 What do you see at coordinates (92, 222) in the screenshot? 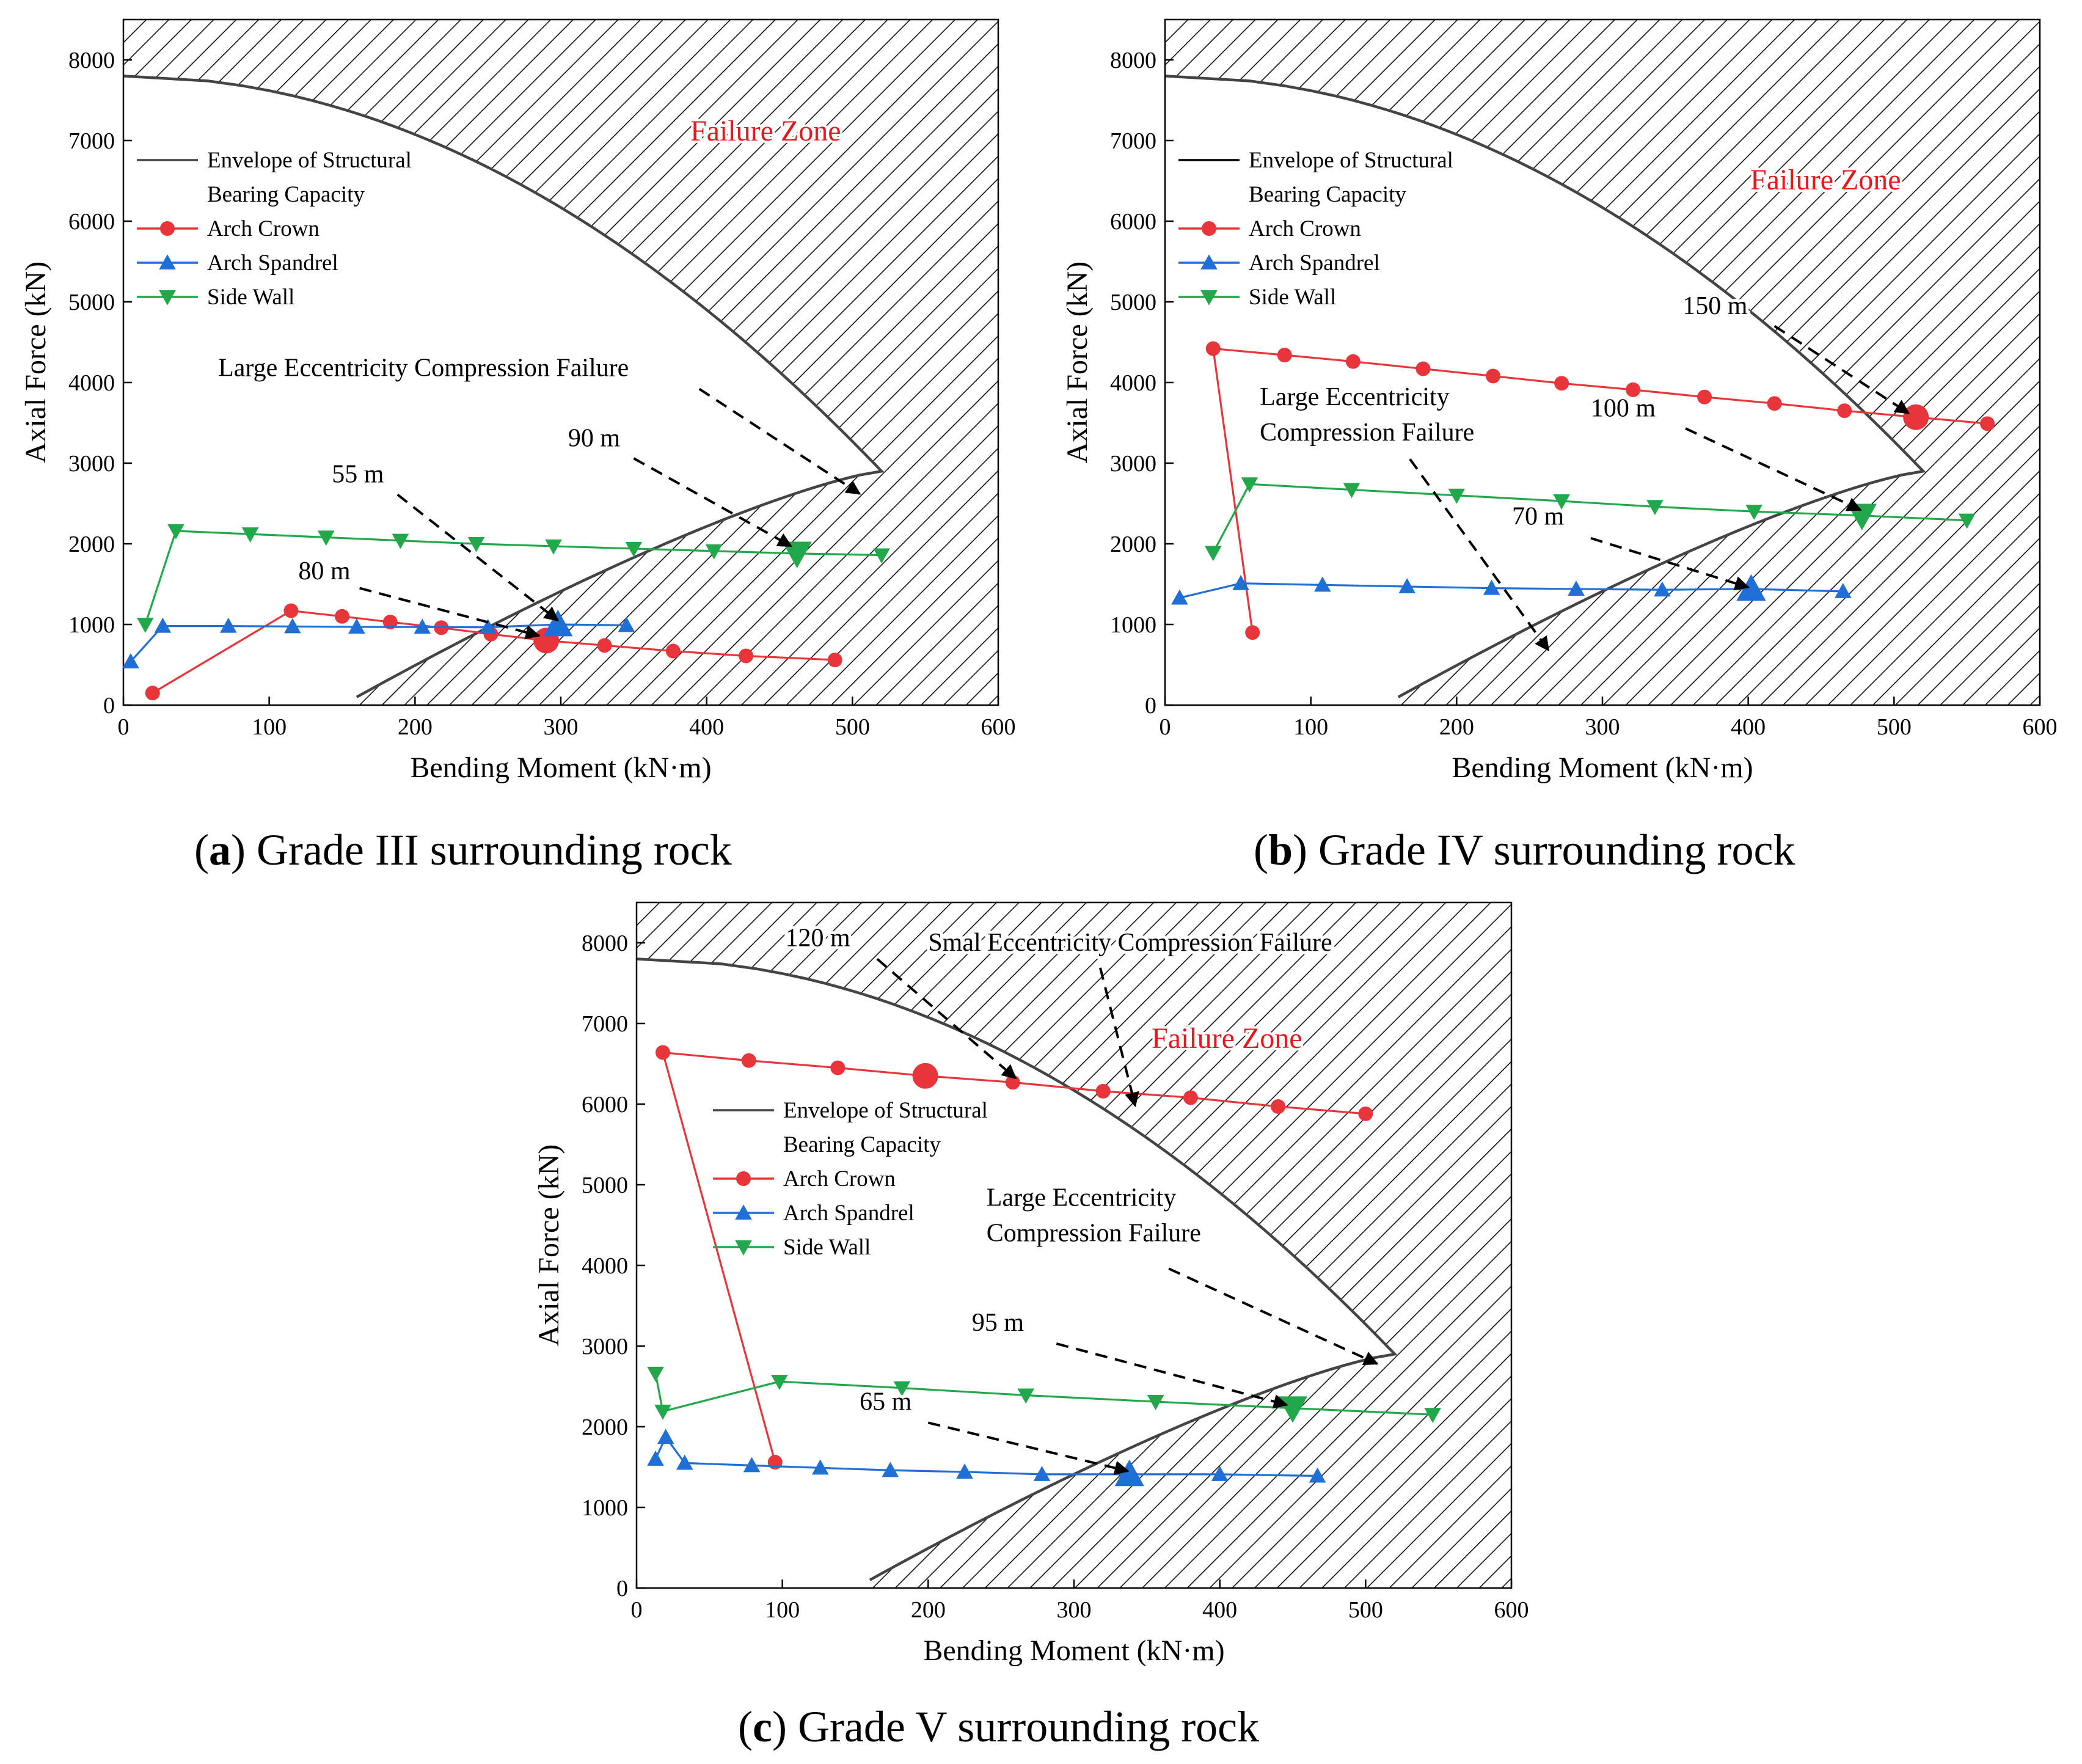
I see `y-tick-label-a-6: 6000` at bounding box center [92, 222].